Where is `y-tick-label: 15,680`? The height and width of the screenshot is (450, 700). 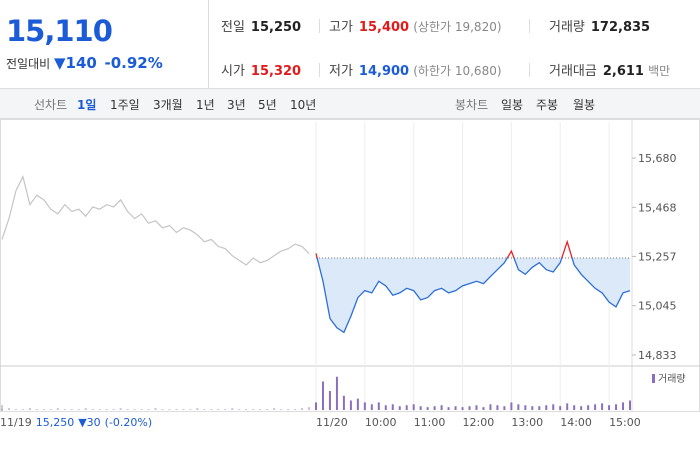 y-tick-label: 15,680 is located at coordinates (657, 158).